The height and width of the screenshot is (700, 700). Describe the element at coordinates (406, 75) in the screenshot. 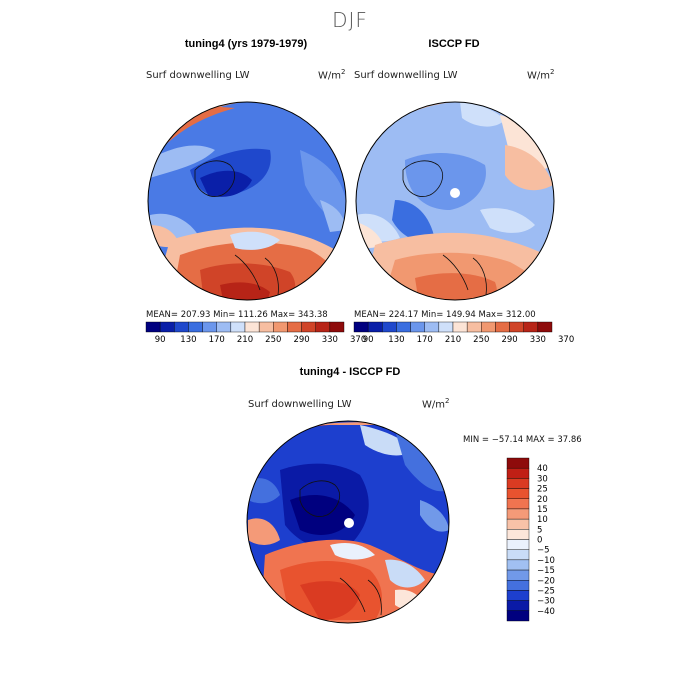

I see `panel-2-variable: Surf downwelling LW` at that location.